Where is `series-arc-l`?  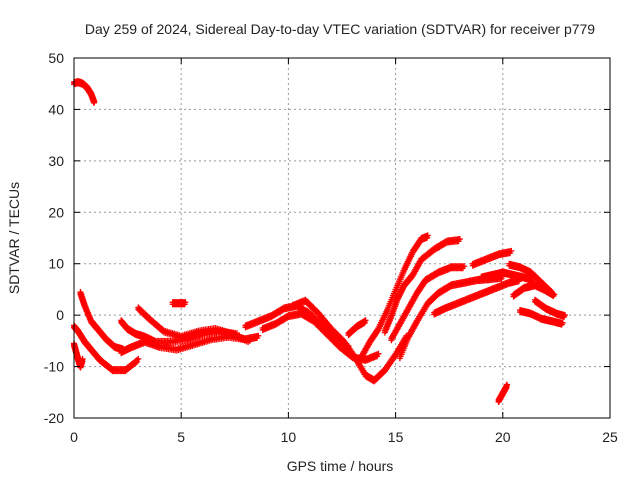 series-arc-l is located at coordinates (357, 328).